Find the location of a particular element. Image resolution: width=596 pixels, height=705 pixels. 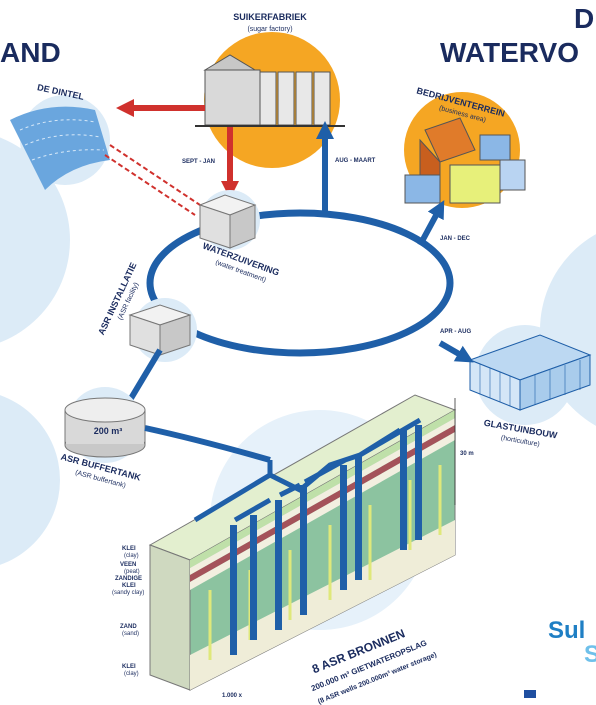

water-treatment is located at coordinates (229, 220).